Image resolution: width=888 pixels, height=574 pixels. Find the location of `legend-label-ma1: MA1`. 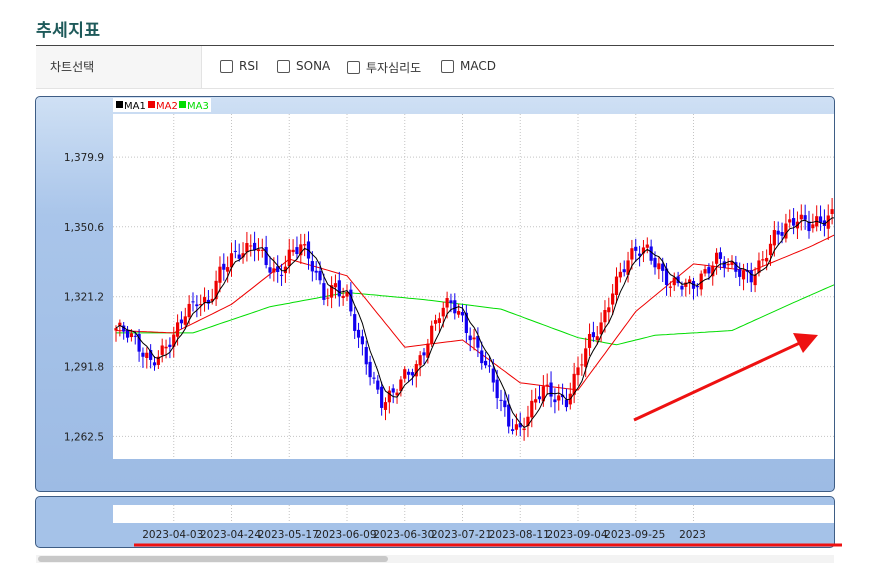

legend-label-ma1: MA1 is located at coordinates (135, 106).